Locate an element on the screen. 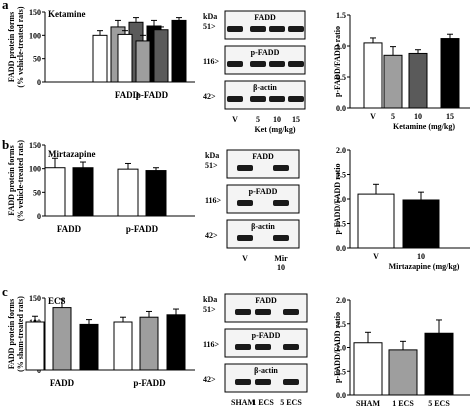  panel-a-ratio-category: V is located at coordinates (373, 116).